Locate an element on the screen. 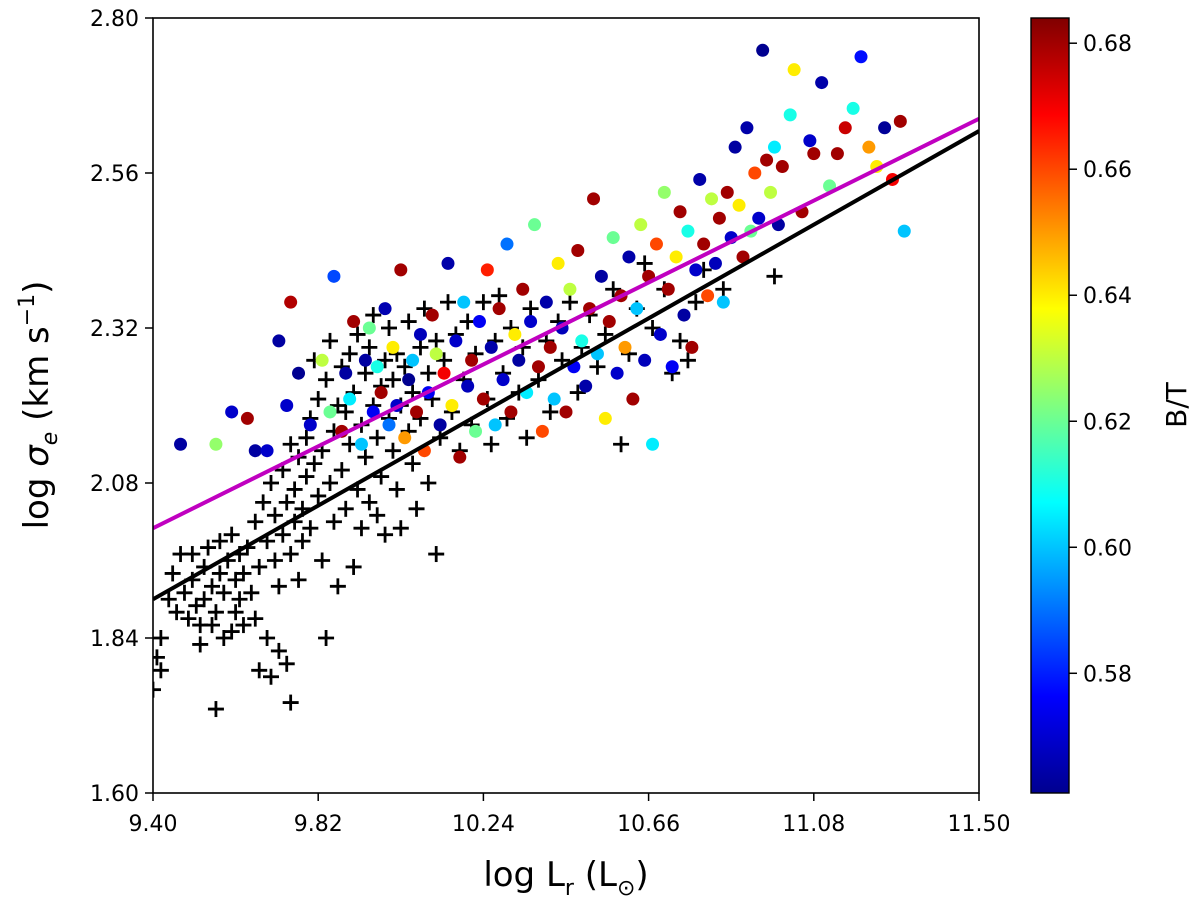 The height and width of the screenshot is (900, 1200). colorbar-tick-label: 0.68 is located at coordinates (1107, 44).